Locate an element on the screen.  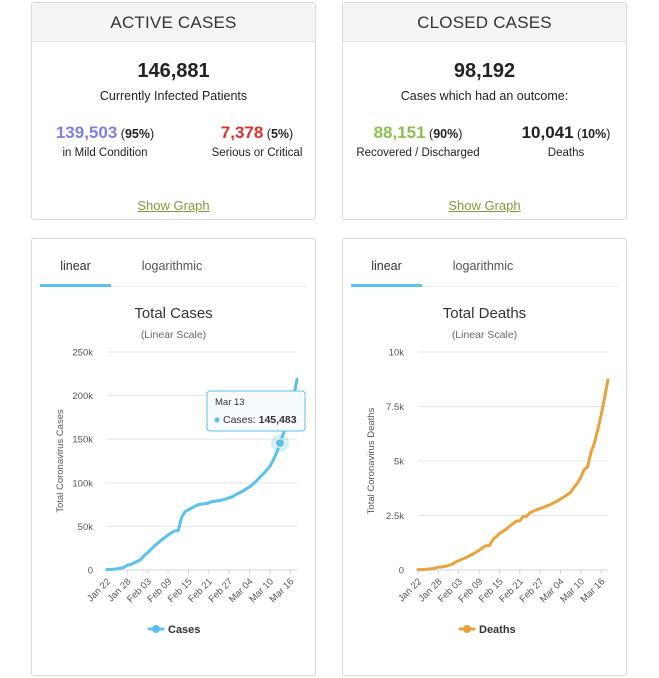
cases-scale-tabs: linear logarithmic is located at coordinates (173, 270).